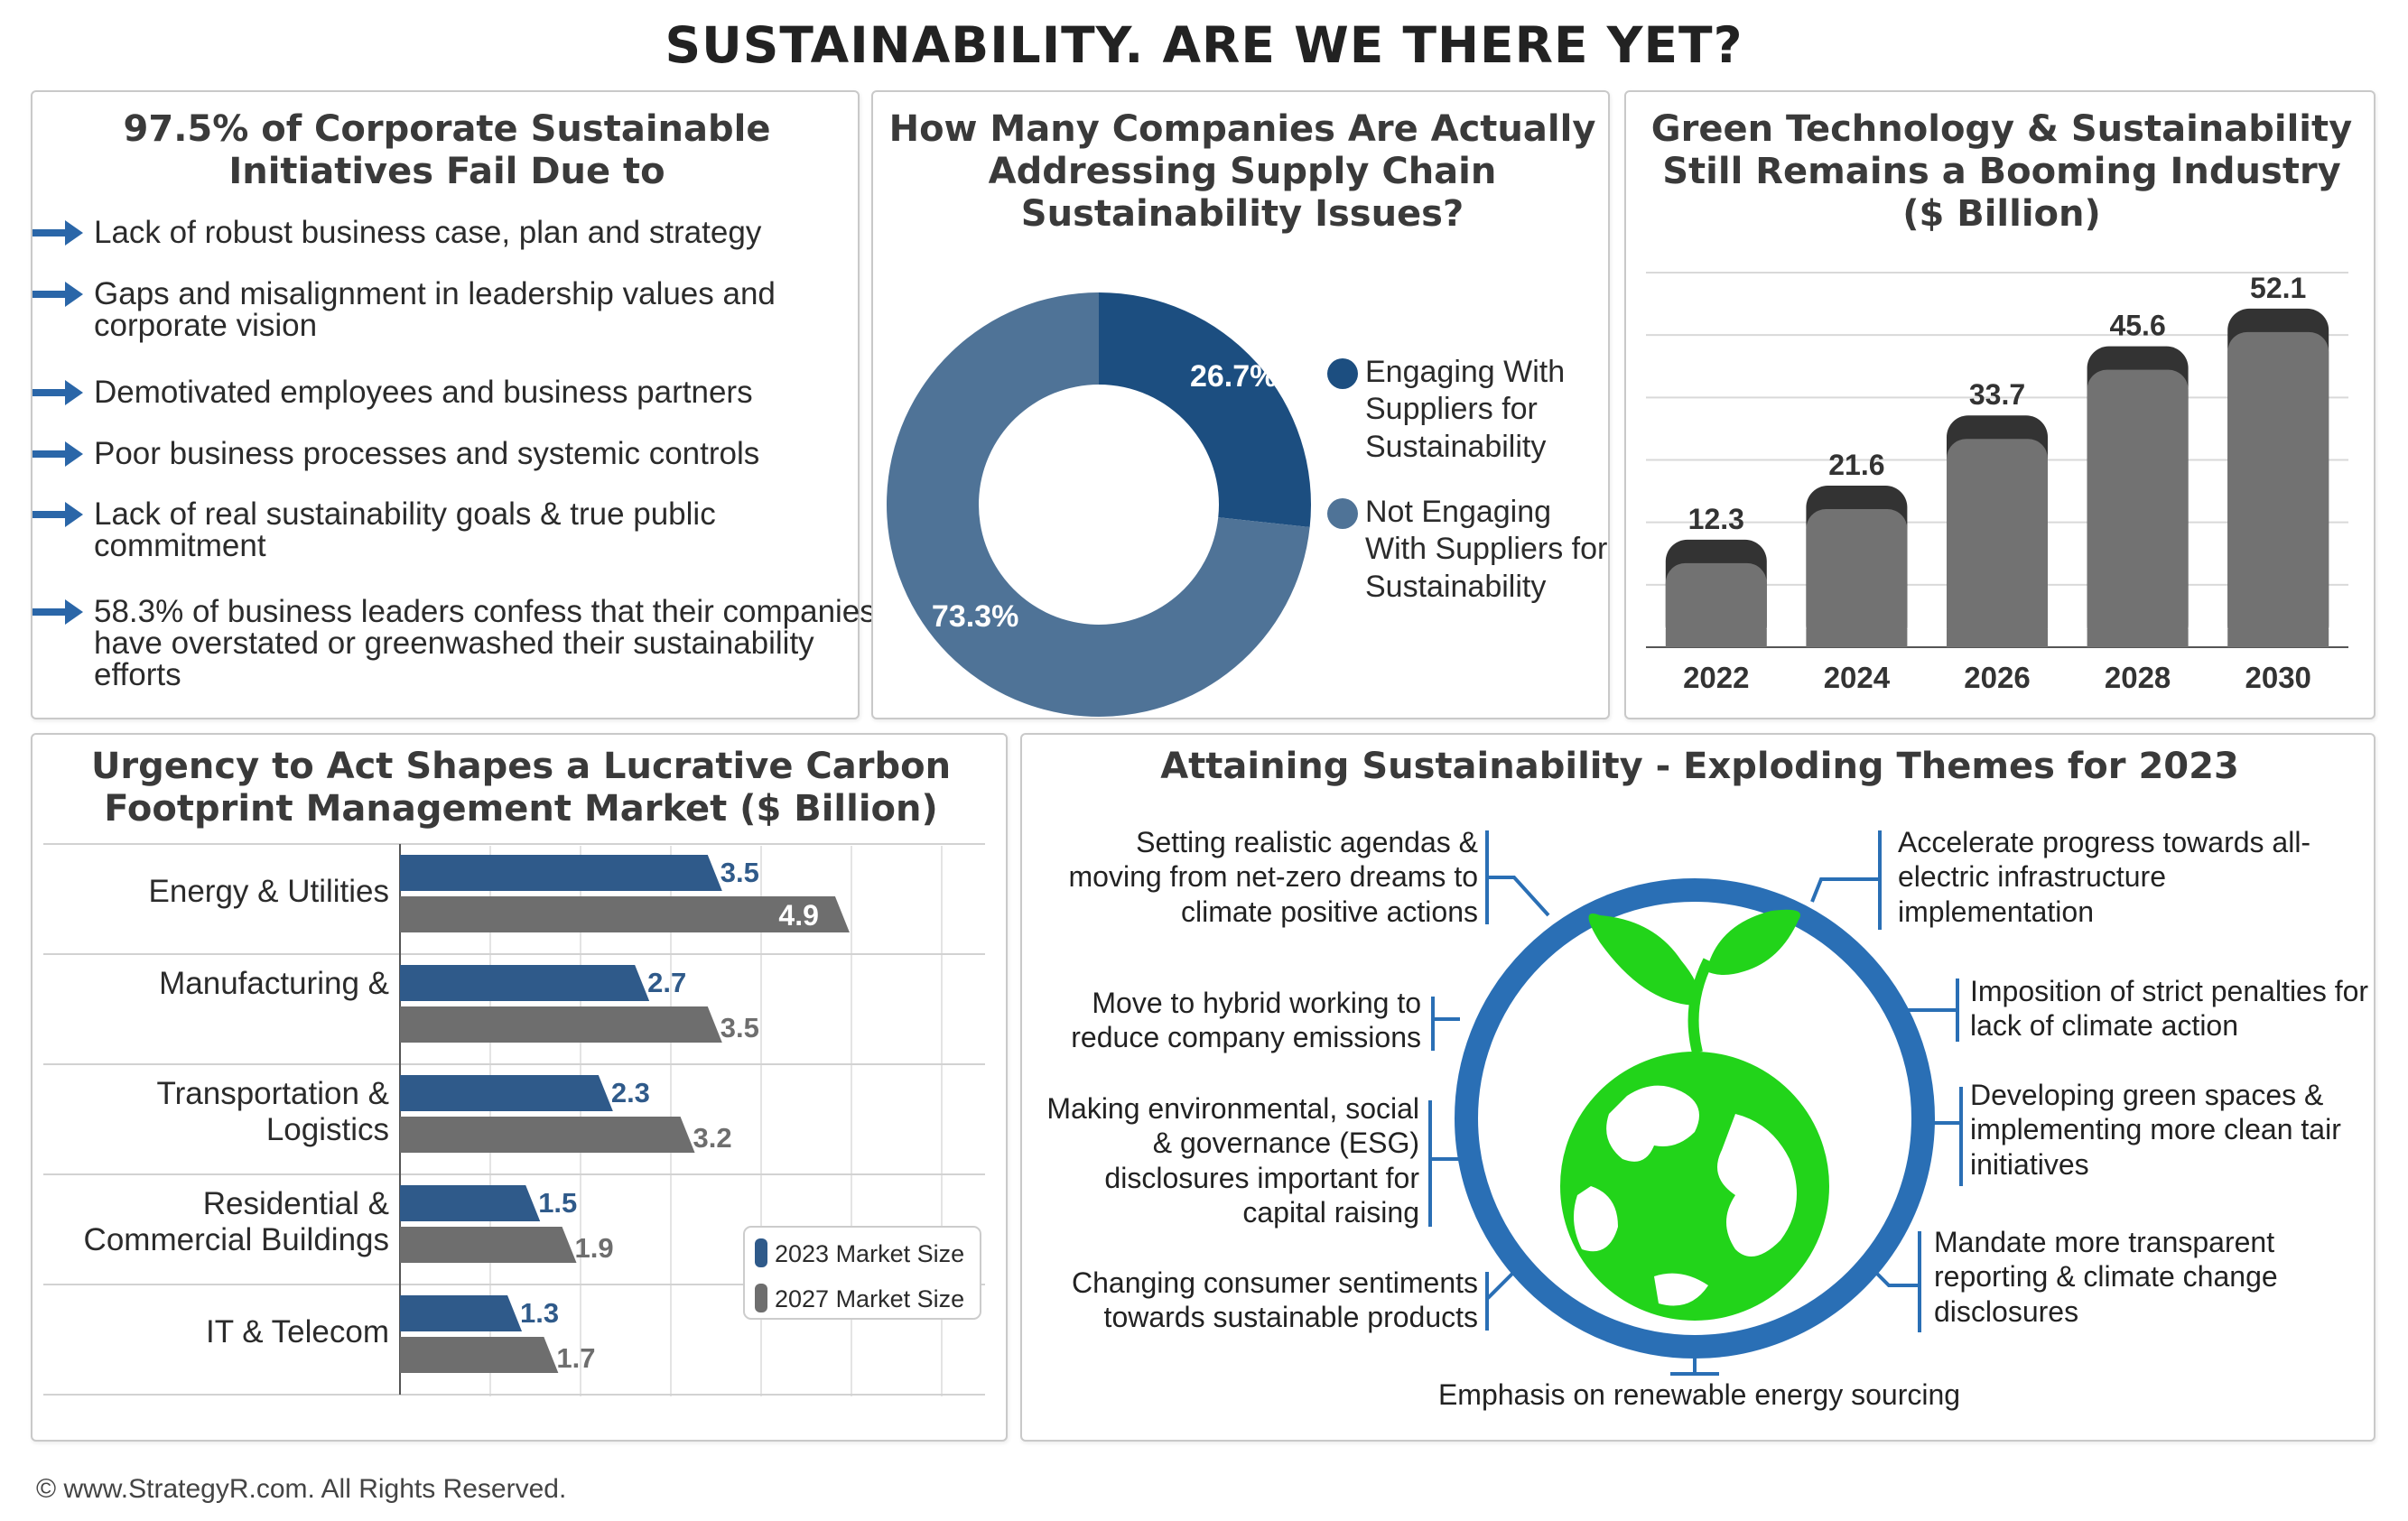 Image resolution: width=2408 pixels, height=1521 pixels. Describe the element at coordinates (2137, 326) in the screenshot. I see `bar-value-label: 45.6` at that location.